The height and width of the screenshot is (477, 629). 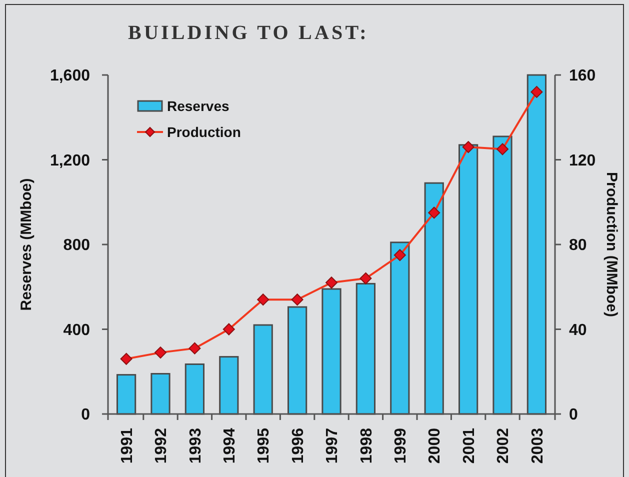 What do you see at coordinates (127, 446) in the screenshot?
I see `x-tick-label: 1991` at bounding box center [127, 446].